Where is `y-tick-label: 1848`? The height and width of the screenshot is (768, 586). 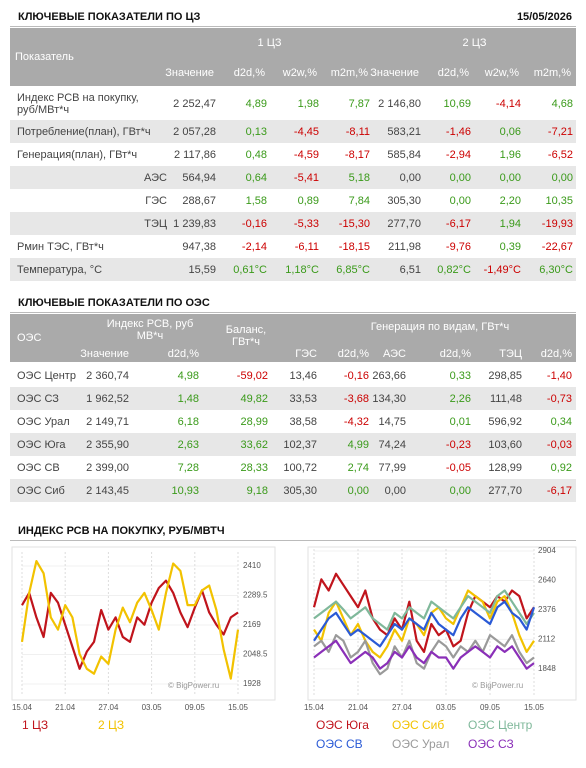 y-tick-label: 1848 is located at coordinates (547, 668).